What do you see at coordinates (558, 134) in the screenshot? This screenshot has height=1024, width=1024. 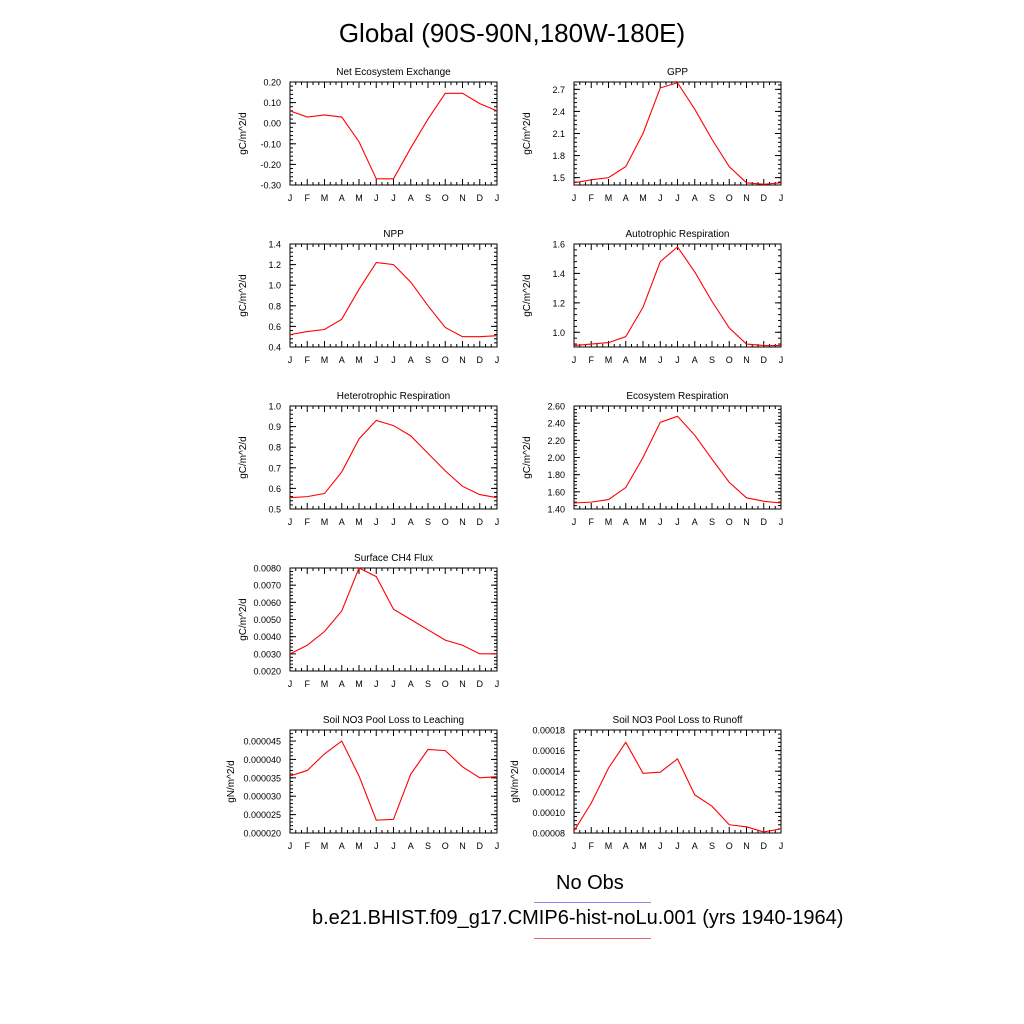 I see `y-tick-label: 2.1` at bounding box center [558, 134].